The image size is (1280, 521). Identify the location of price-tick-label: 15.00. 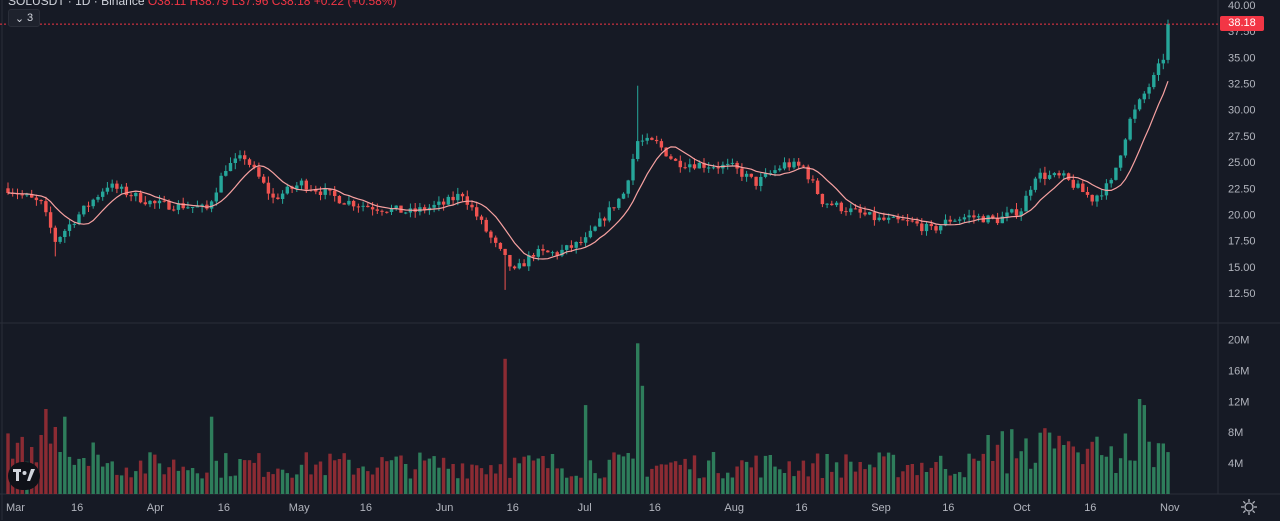
(1242, 268).